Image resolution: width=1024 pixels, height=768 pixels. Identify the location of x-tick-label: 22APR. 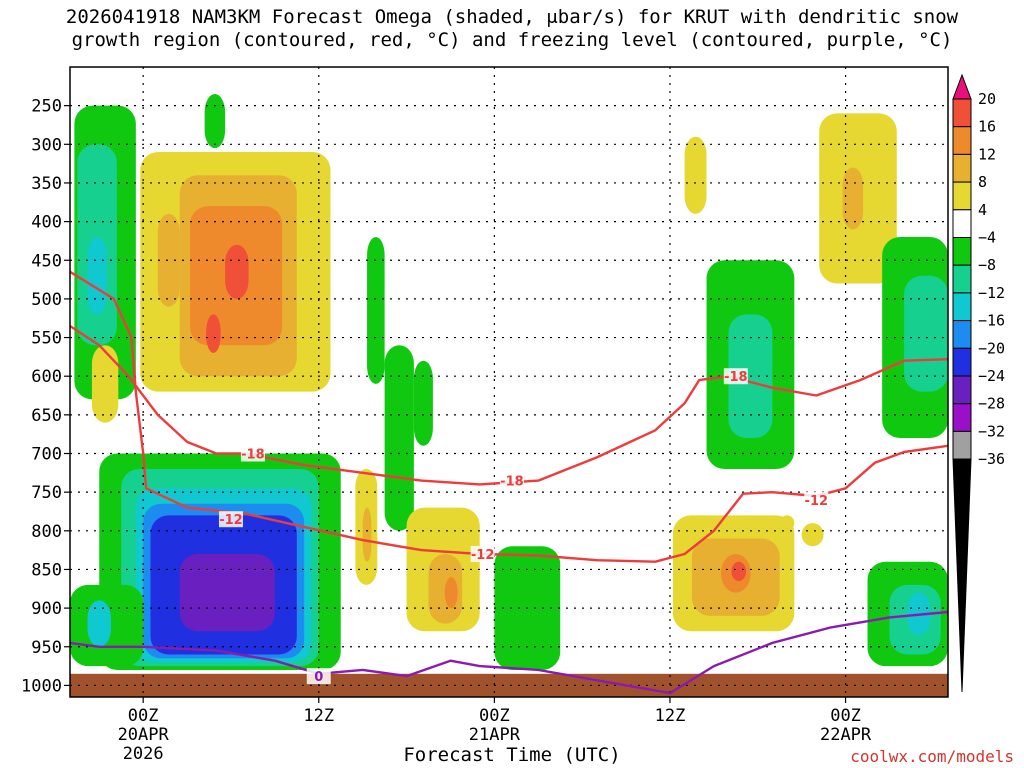
(846, 735).